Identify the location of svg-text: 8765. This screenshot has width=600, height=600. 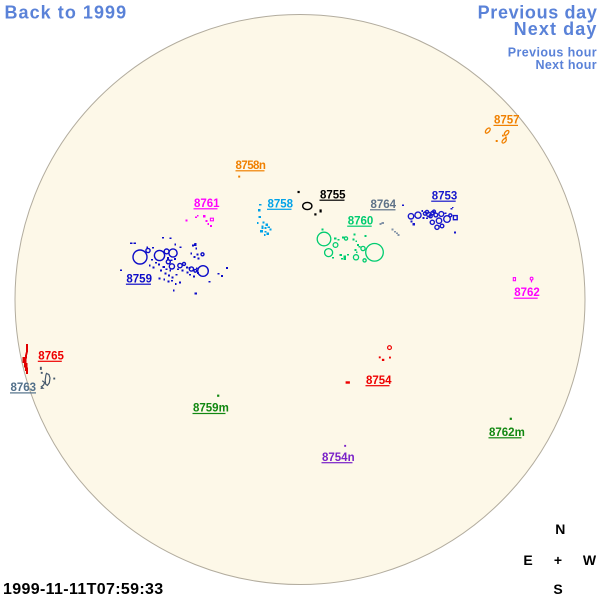
(51, 356).